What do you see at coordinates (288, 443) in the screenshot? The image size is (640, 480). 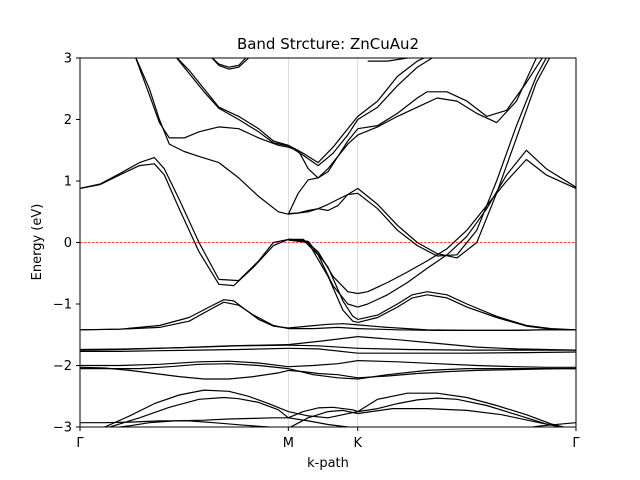 I see `x-tick-label: M` at bounding box center [288, 443].